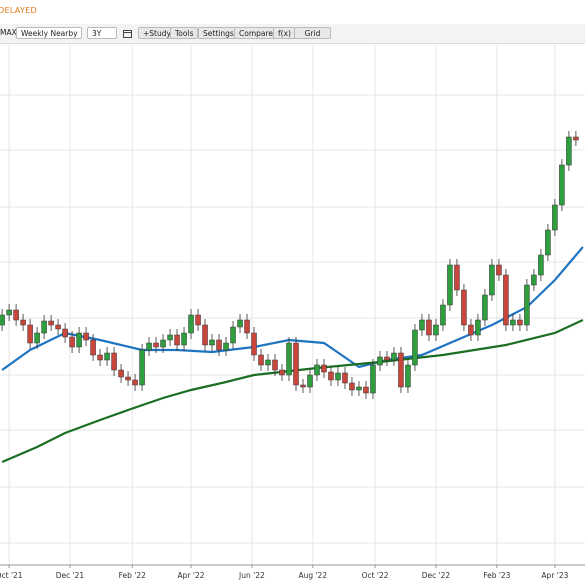 This screenshot has width=585, height=585. Describe the element at coordinates (191, 575) in the screenshot. I see `x-tick-label: Apr '22` at that location.